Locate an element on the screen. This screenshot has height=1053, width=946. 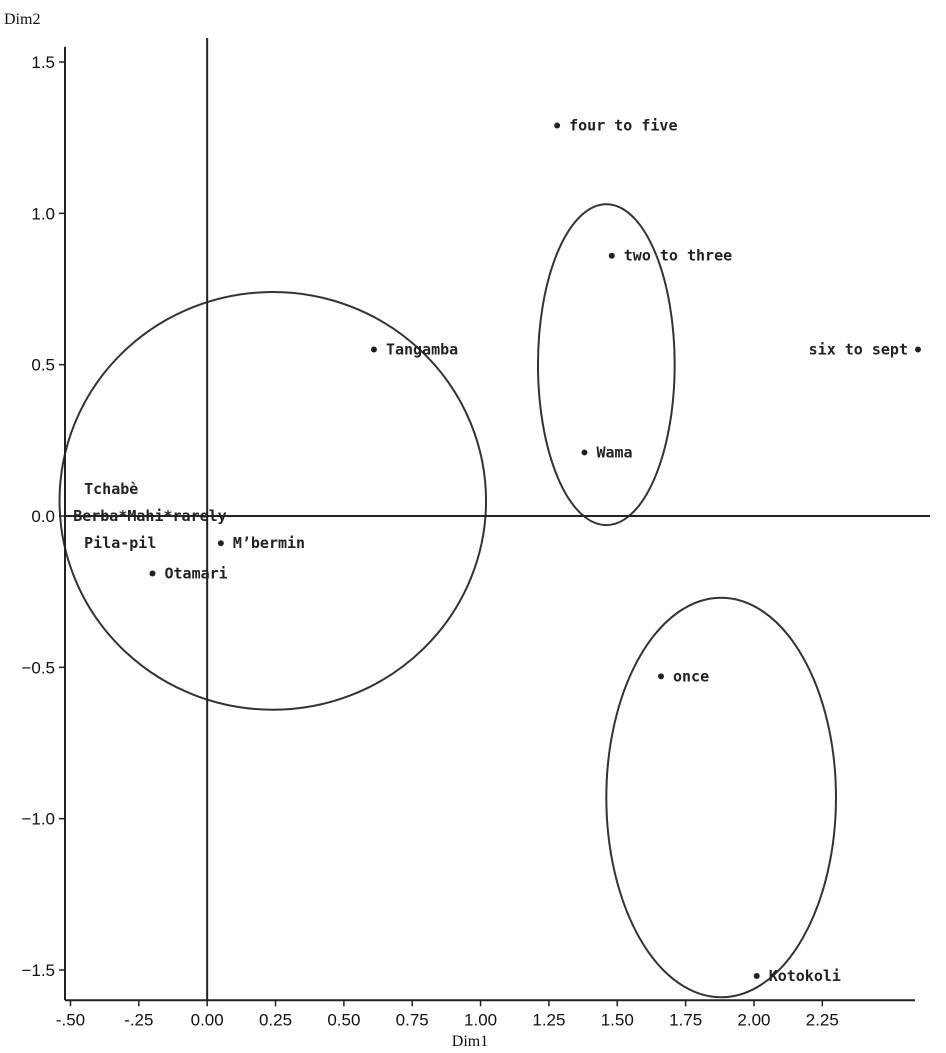
data-point-label: Otamari is located at coordinates (195, 574).